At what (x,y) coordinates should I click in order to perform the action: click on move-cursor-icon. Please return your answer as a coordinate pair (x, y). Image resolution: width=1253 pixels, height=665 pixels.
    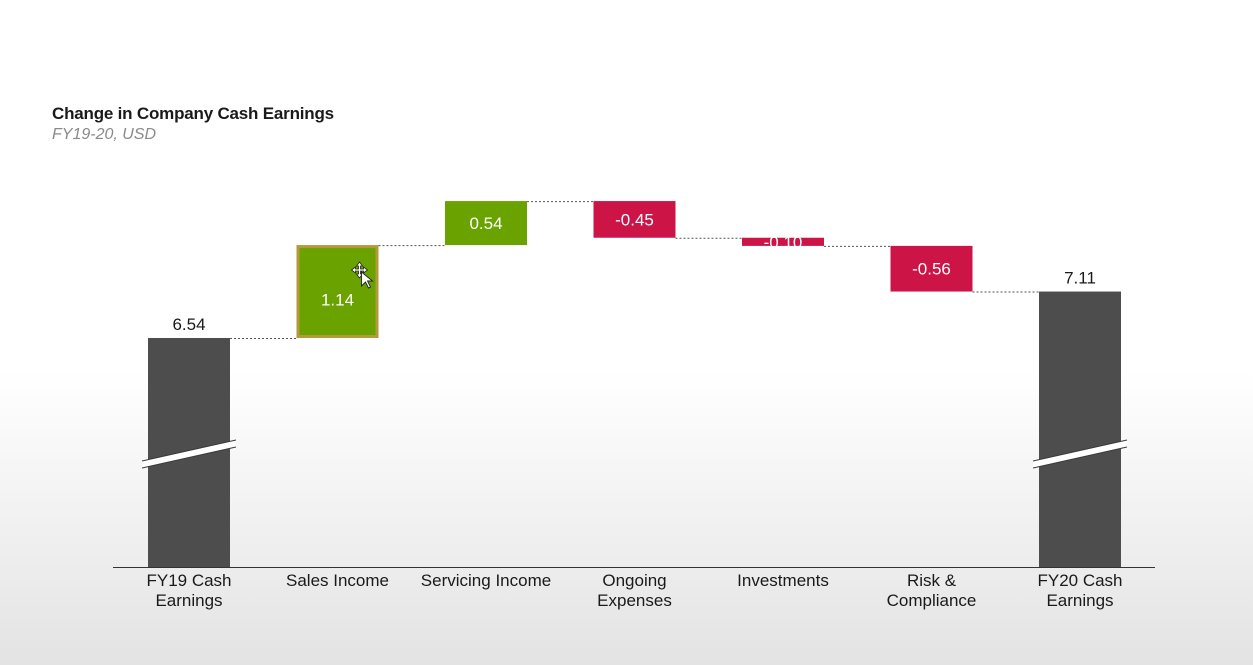
    Looking at the image, I should click on (362, 275).